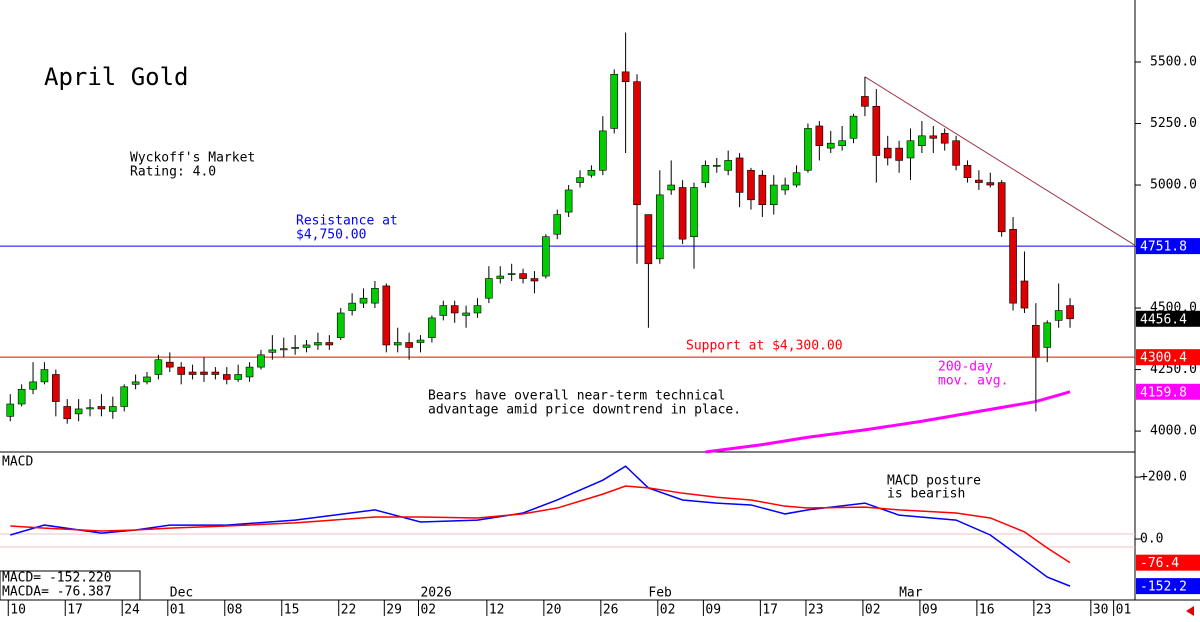 This screenshot has width=1200, height=622. Describe the element at coordinates (888, 422) in the screenshot. I see `moving-average` at that location.